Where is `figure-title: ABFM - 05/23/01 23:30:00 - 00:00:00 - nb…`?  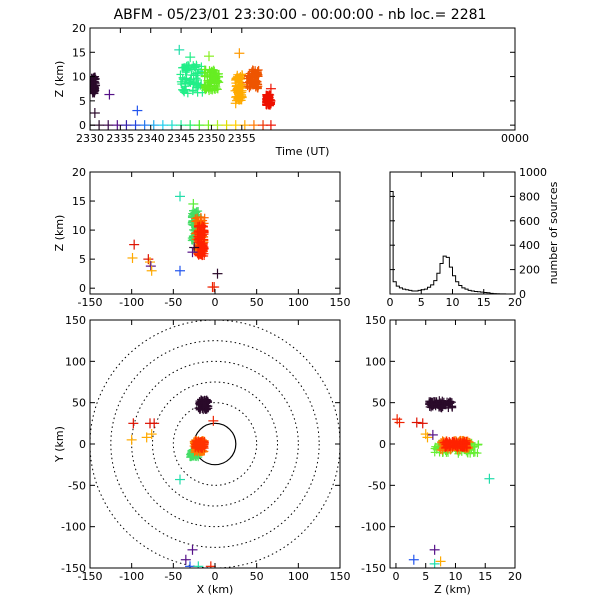
figure-title: ABFM - 05/23/01 23:30:00 - 00:00:00 - nb… is located at coordinates (300, 15).